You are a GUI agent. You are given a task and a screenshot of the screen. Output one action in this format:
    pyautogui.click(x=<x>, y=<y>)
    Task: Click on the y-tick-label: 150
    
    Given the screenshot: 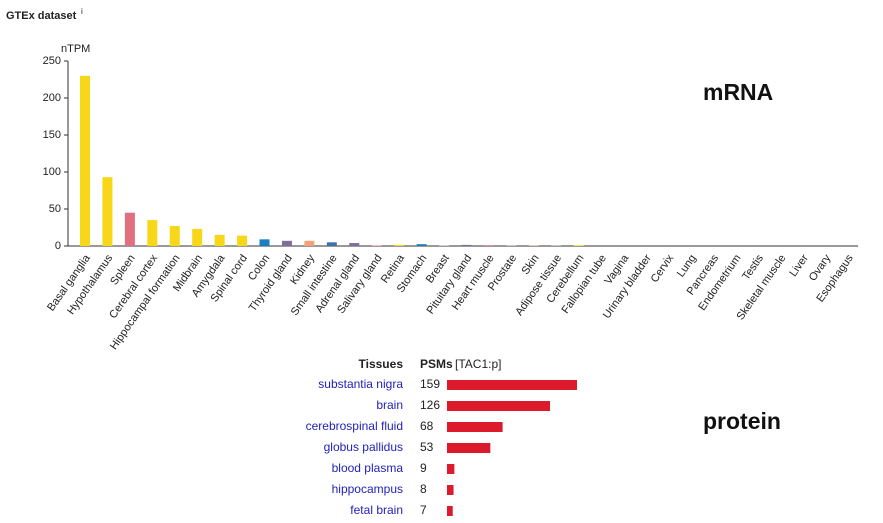 What is the action you would take?
    pyautogui.click(x=52, y=135)
    